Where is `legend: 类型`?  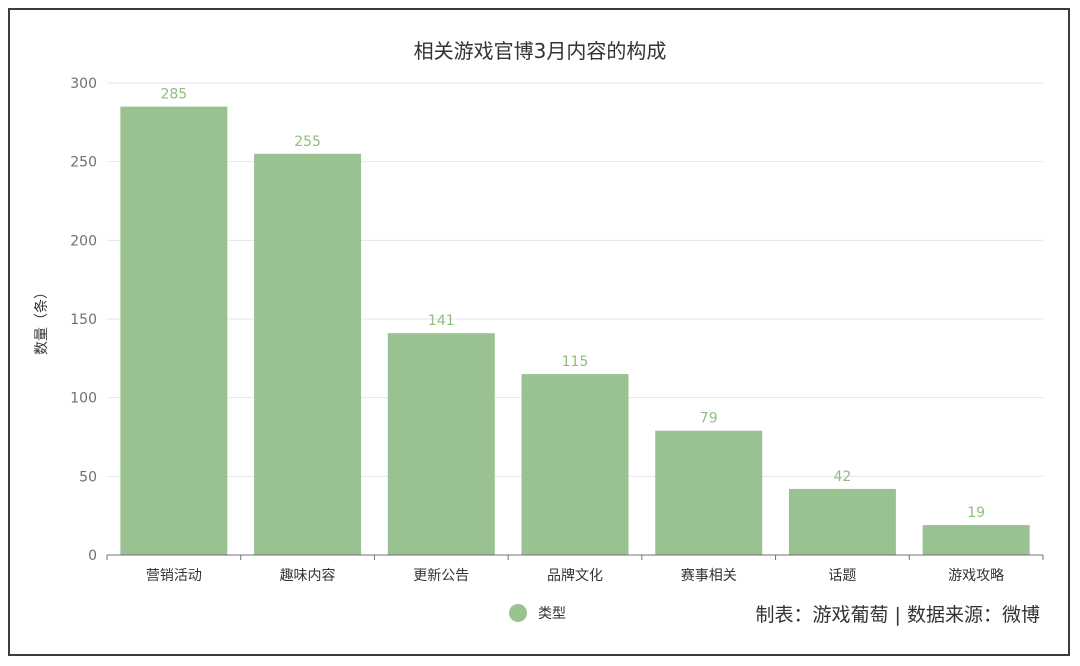
legend: 类型 is located at coordinates (537, 613).